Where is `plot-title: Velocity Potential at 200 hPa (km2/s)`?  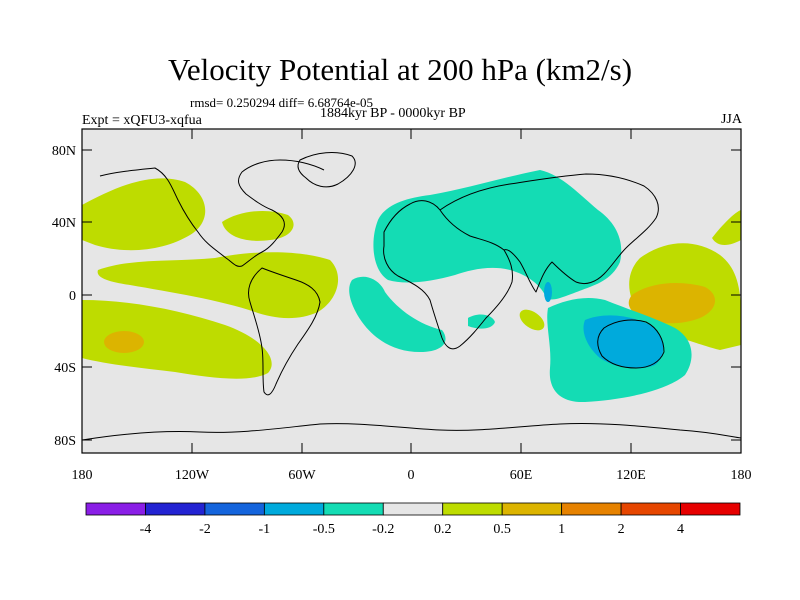
plot-title: Velocity Potential at 200 hPa (km2/s) is located at coordinates (400, 69).